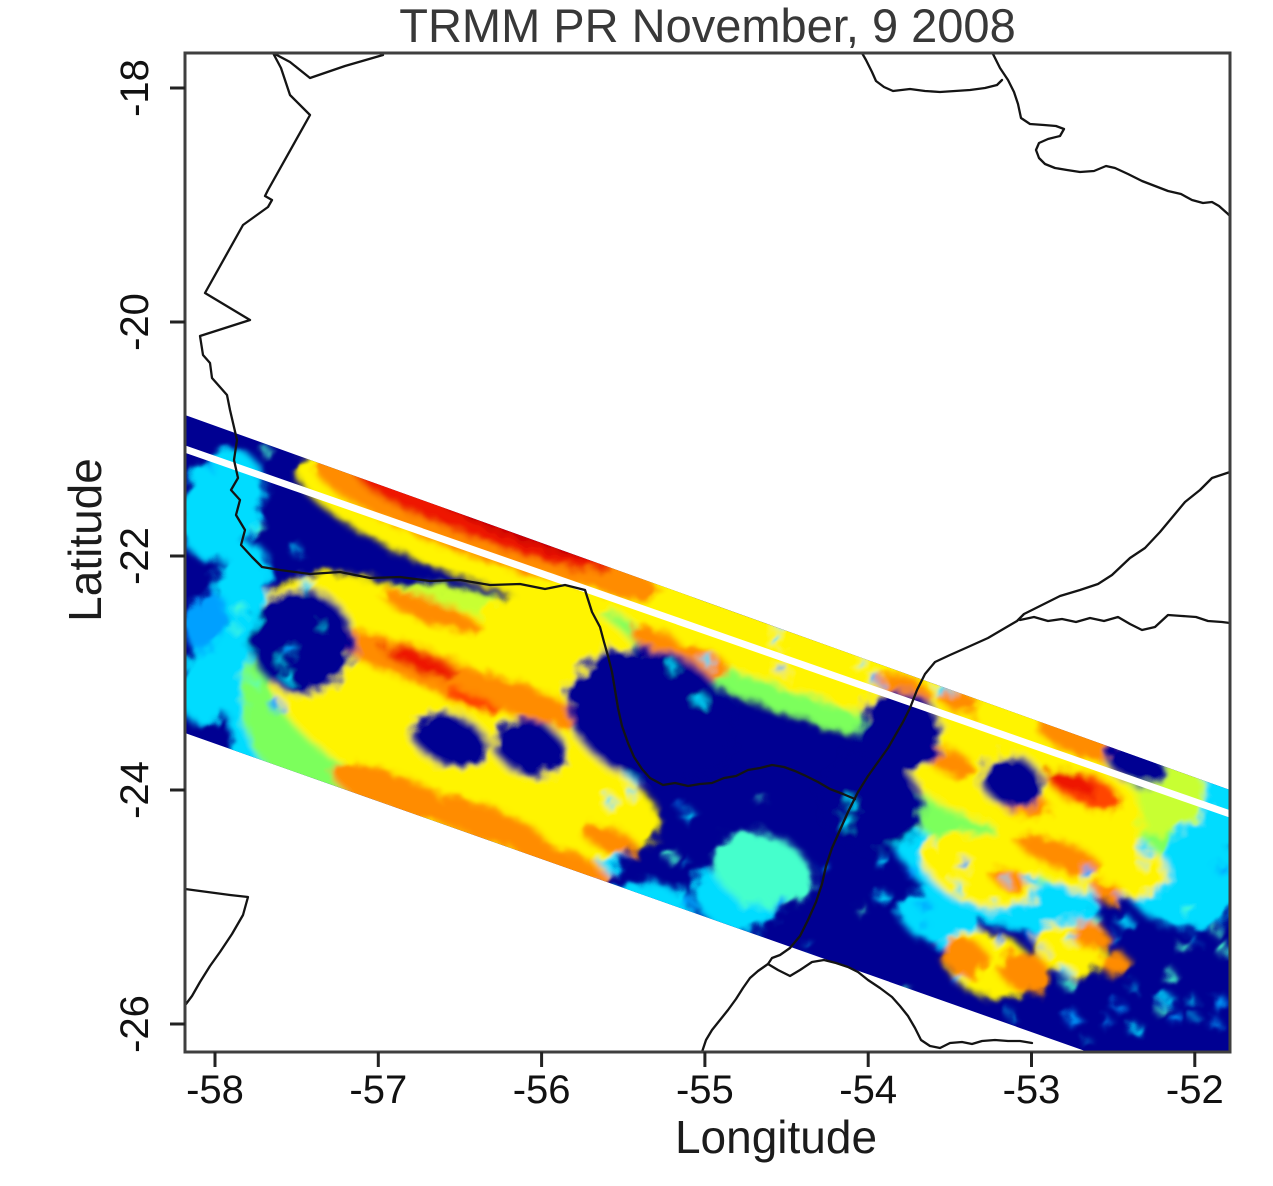 Image resolution: width=1273 pixels, height=1186 pixels. I want to click on x-tick-label: -55, so click(705, 1090).